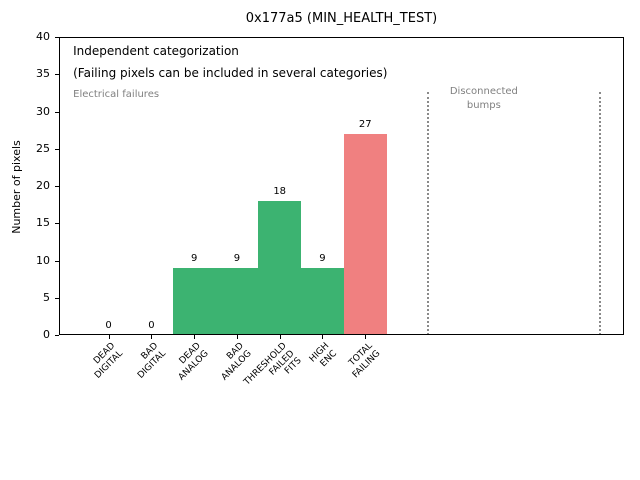 The image size is (640, 480). I want to click on x-tick-label: BAD ANALOG, so click(236, 362).